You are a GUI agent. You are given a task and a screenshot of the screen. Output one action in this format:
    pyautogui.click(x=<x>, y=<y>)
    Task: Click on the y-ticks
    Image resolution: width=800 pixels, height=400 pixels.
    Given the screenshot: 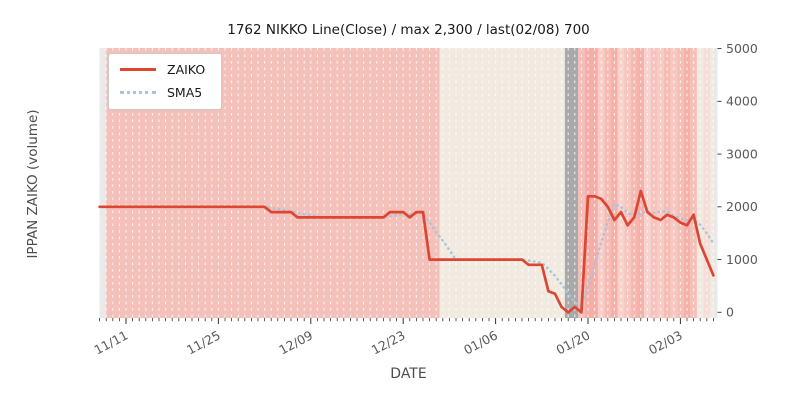 What is the action you would take?
    pyautogui.click(x=719, y=180)
    